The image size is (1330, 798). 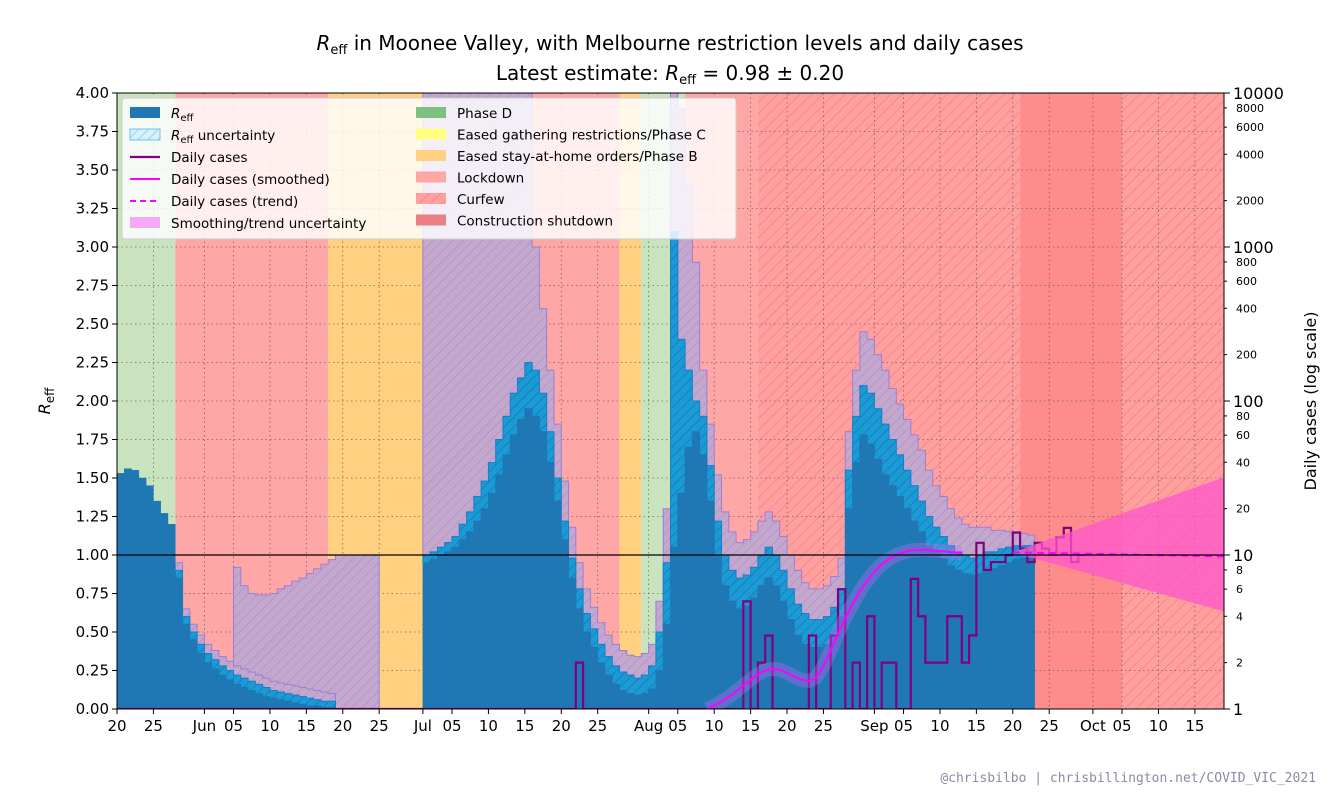 What do you see at coordinates (1250, 154) in the screenshot?
I see `y-right-minor-label: 4000` at bounding box center [1250, 154].